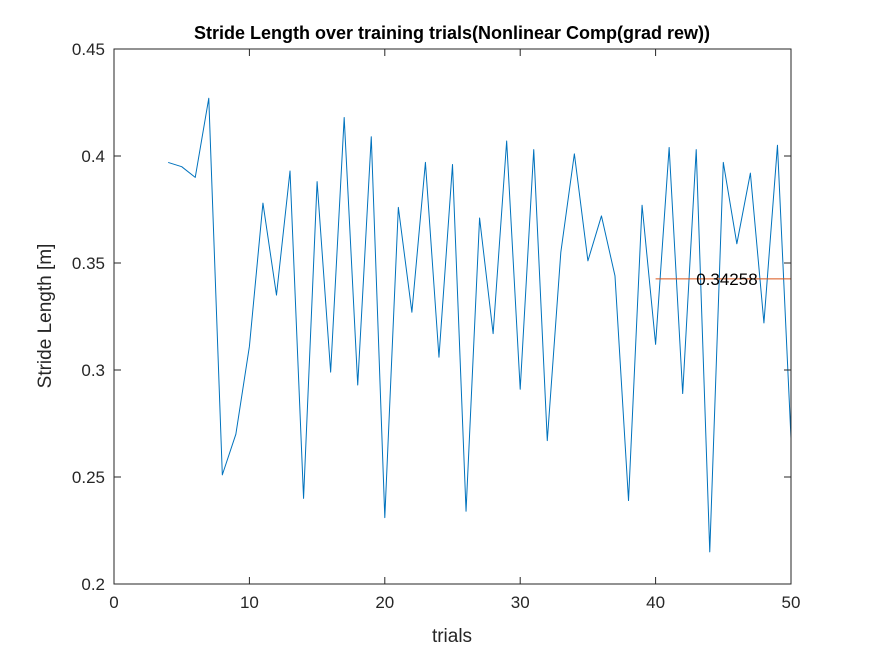  I want to click on data-annotation-1: 0.34258, so click(726, 279).